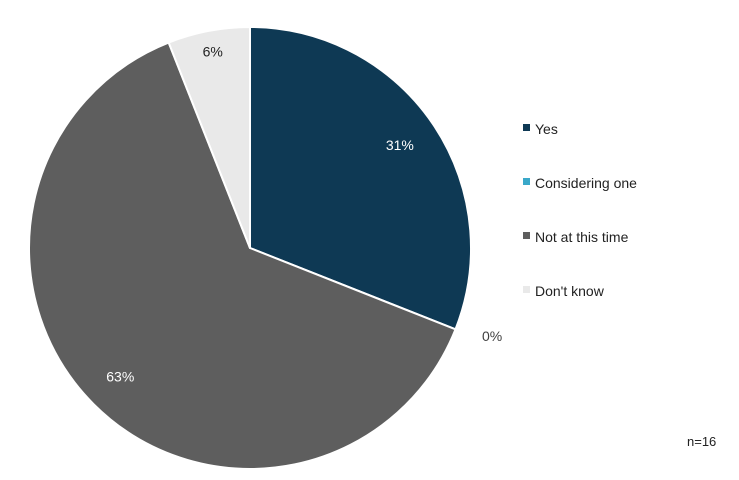  What do you see at coordinates (492, 336) in the screenshot?
I see `data-label-considering-one: 0%` at bounding box center [492, 336].